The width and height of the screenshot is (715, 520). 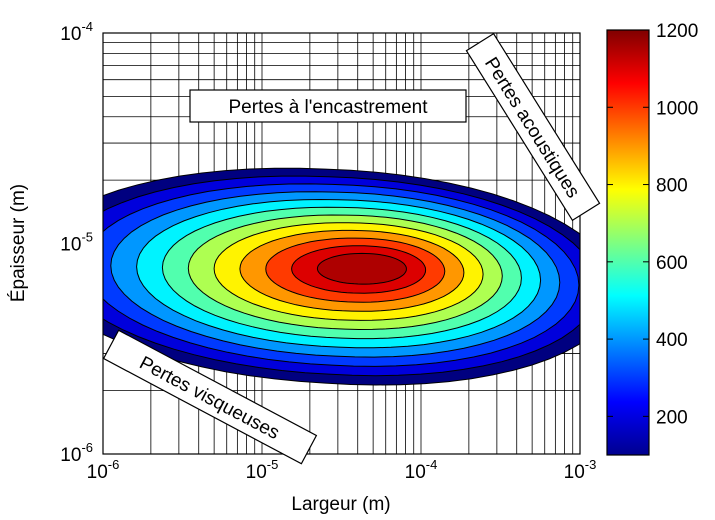 What do you see at coordinates (18, 243) in the screenshot?
I see `y-axis-label: Épaisseur (m)` at bounding box center [18, 243].